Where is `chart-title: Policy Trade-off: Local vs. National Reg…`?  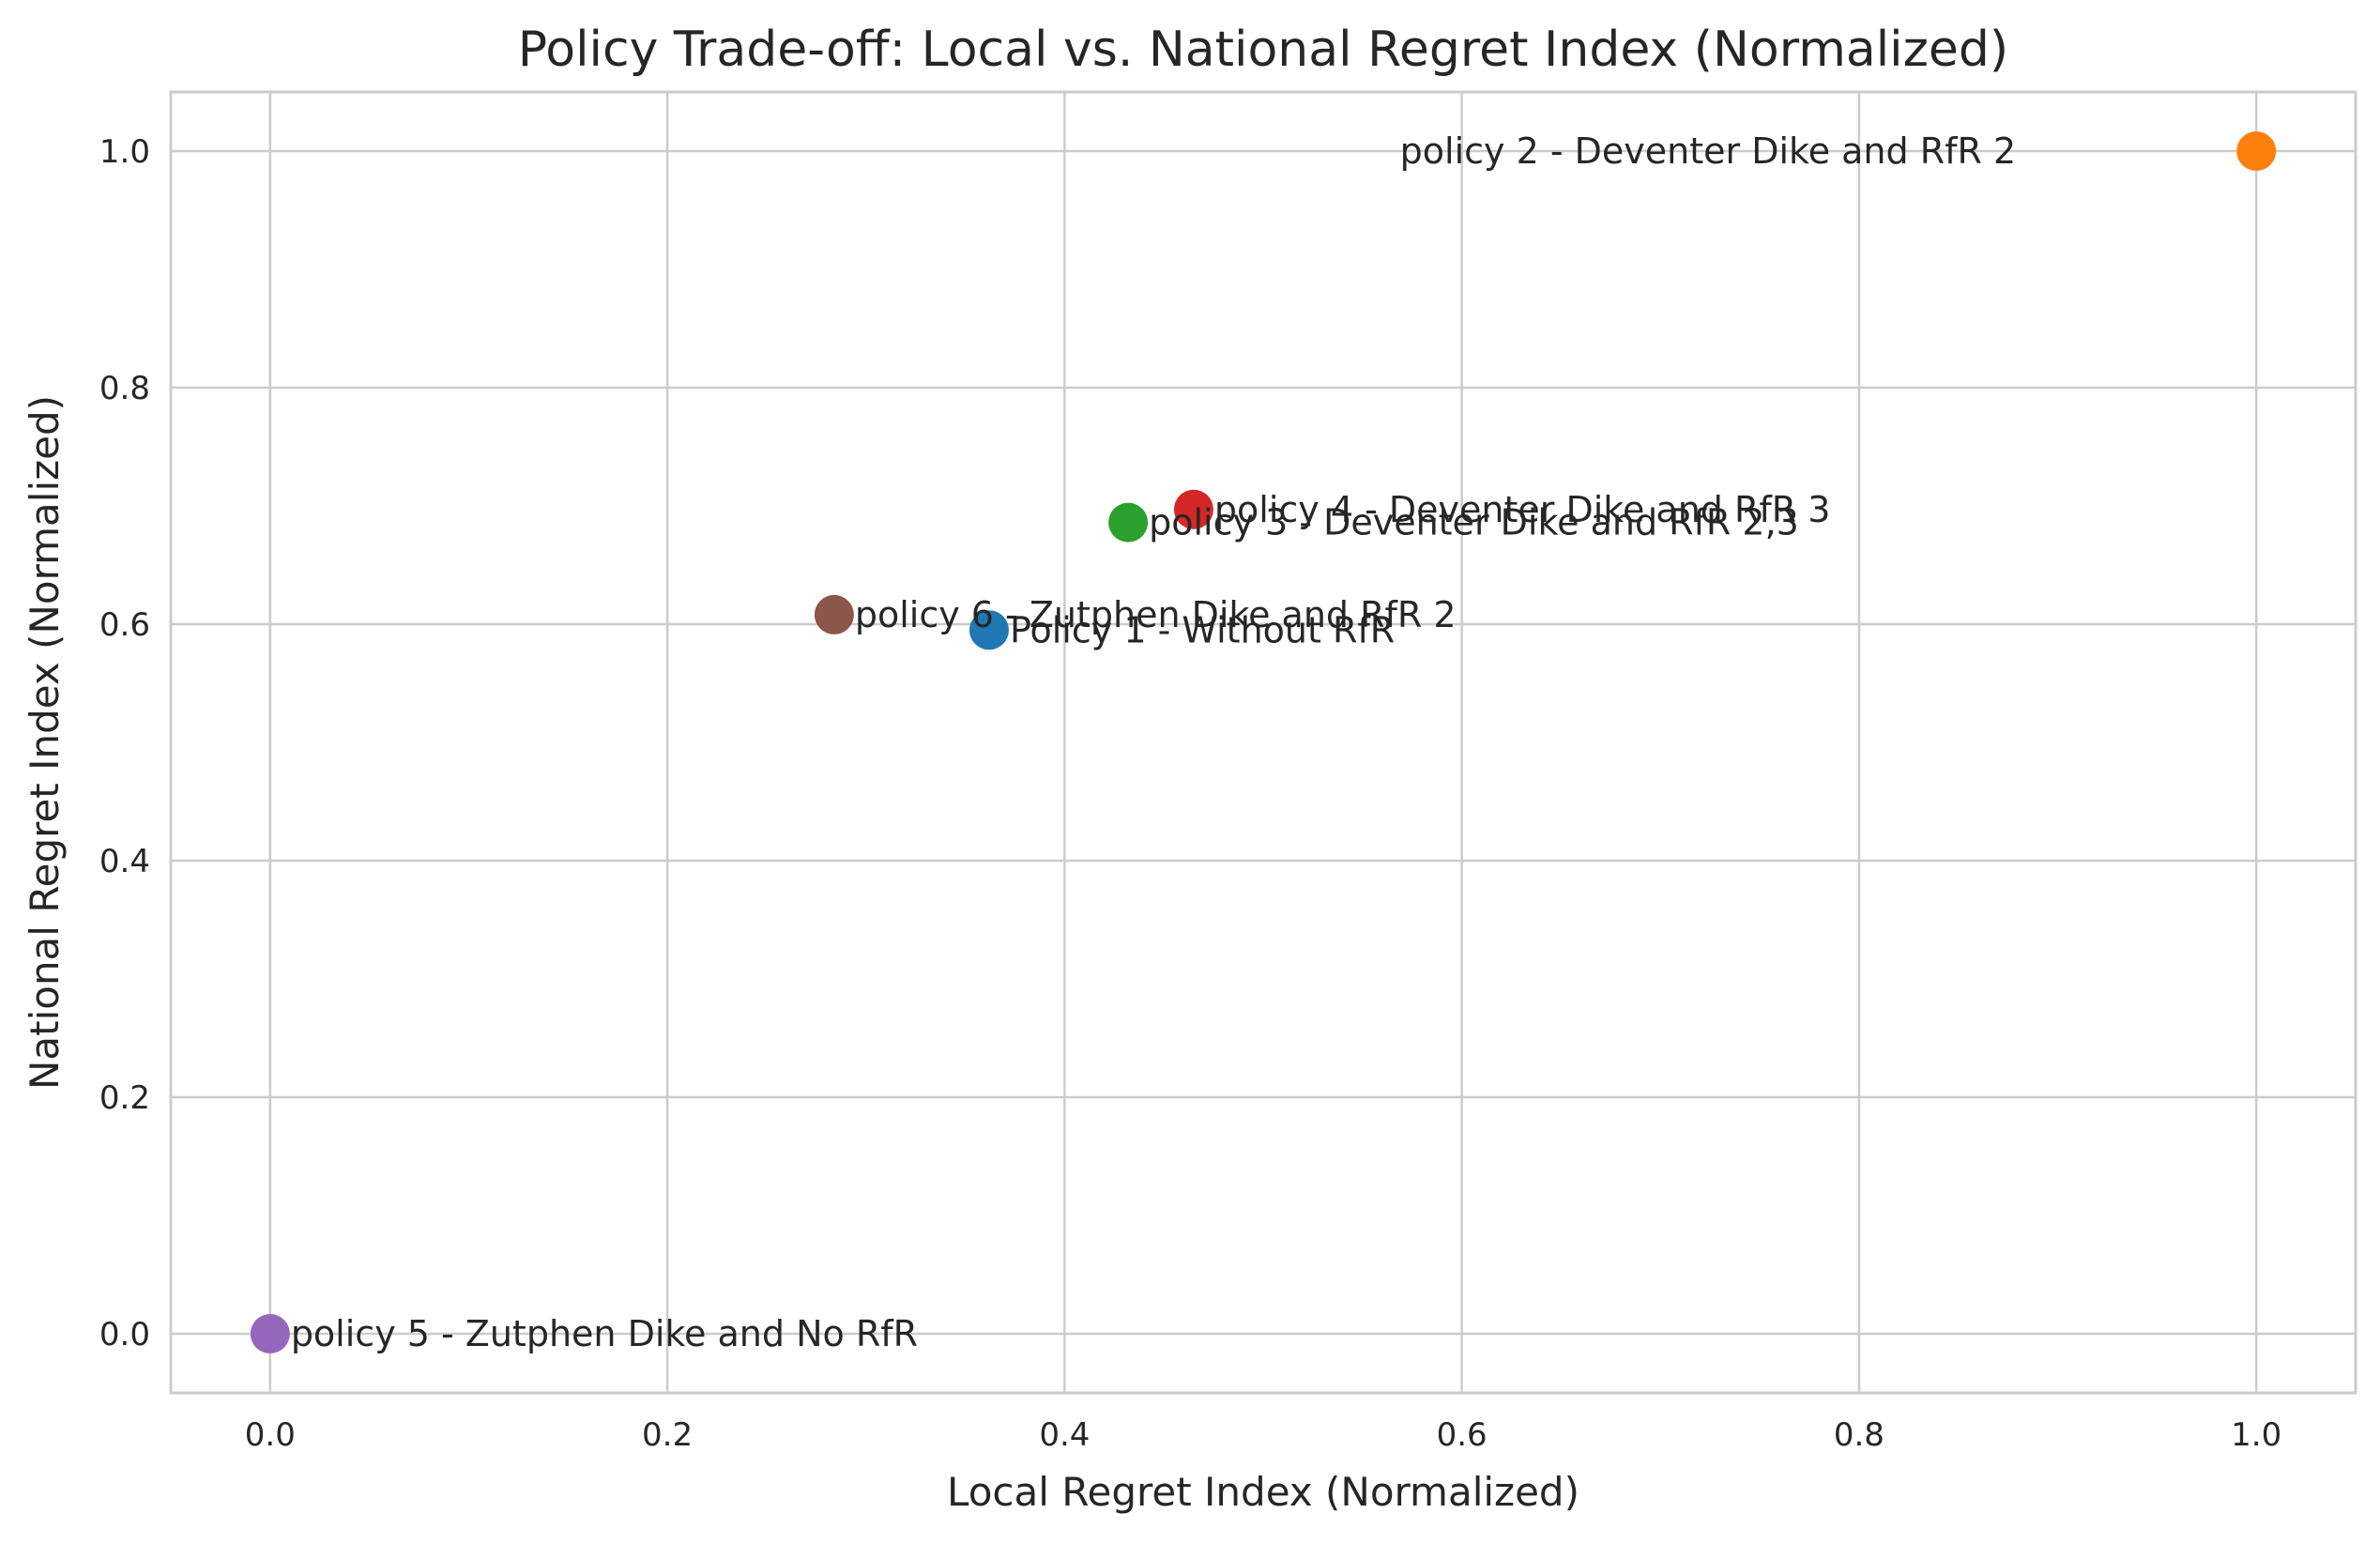 chart-title: Policy Trade-off: Local vs. National Reg… is located at coordinates (1263, 50).